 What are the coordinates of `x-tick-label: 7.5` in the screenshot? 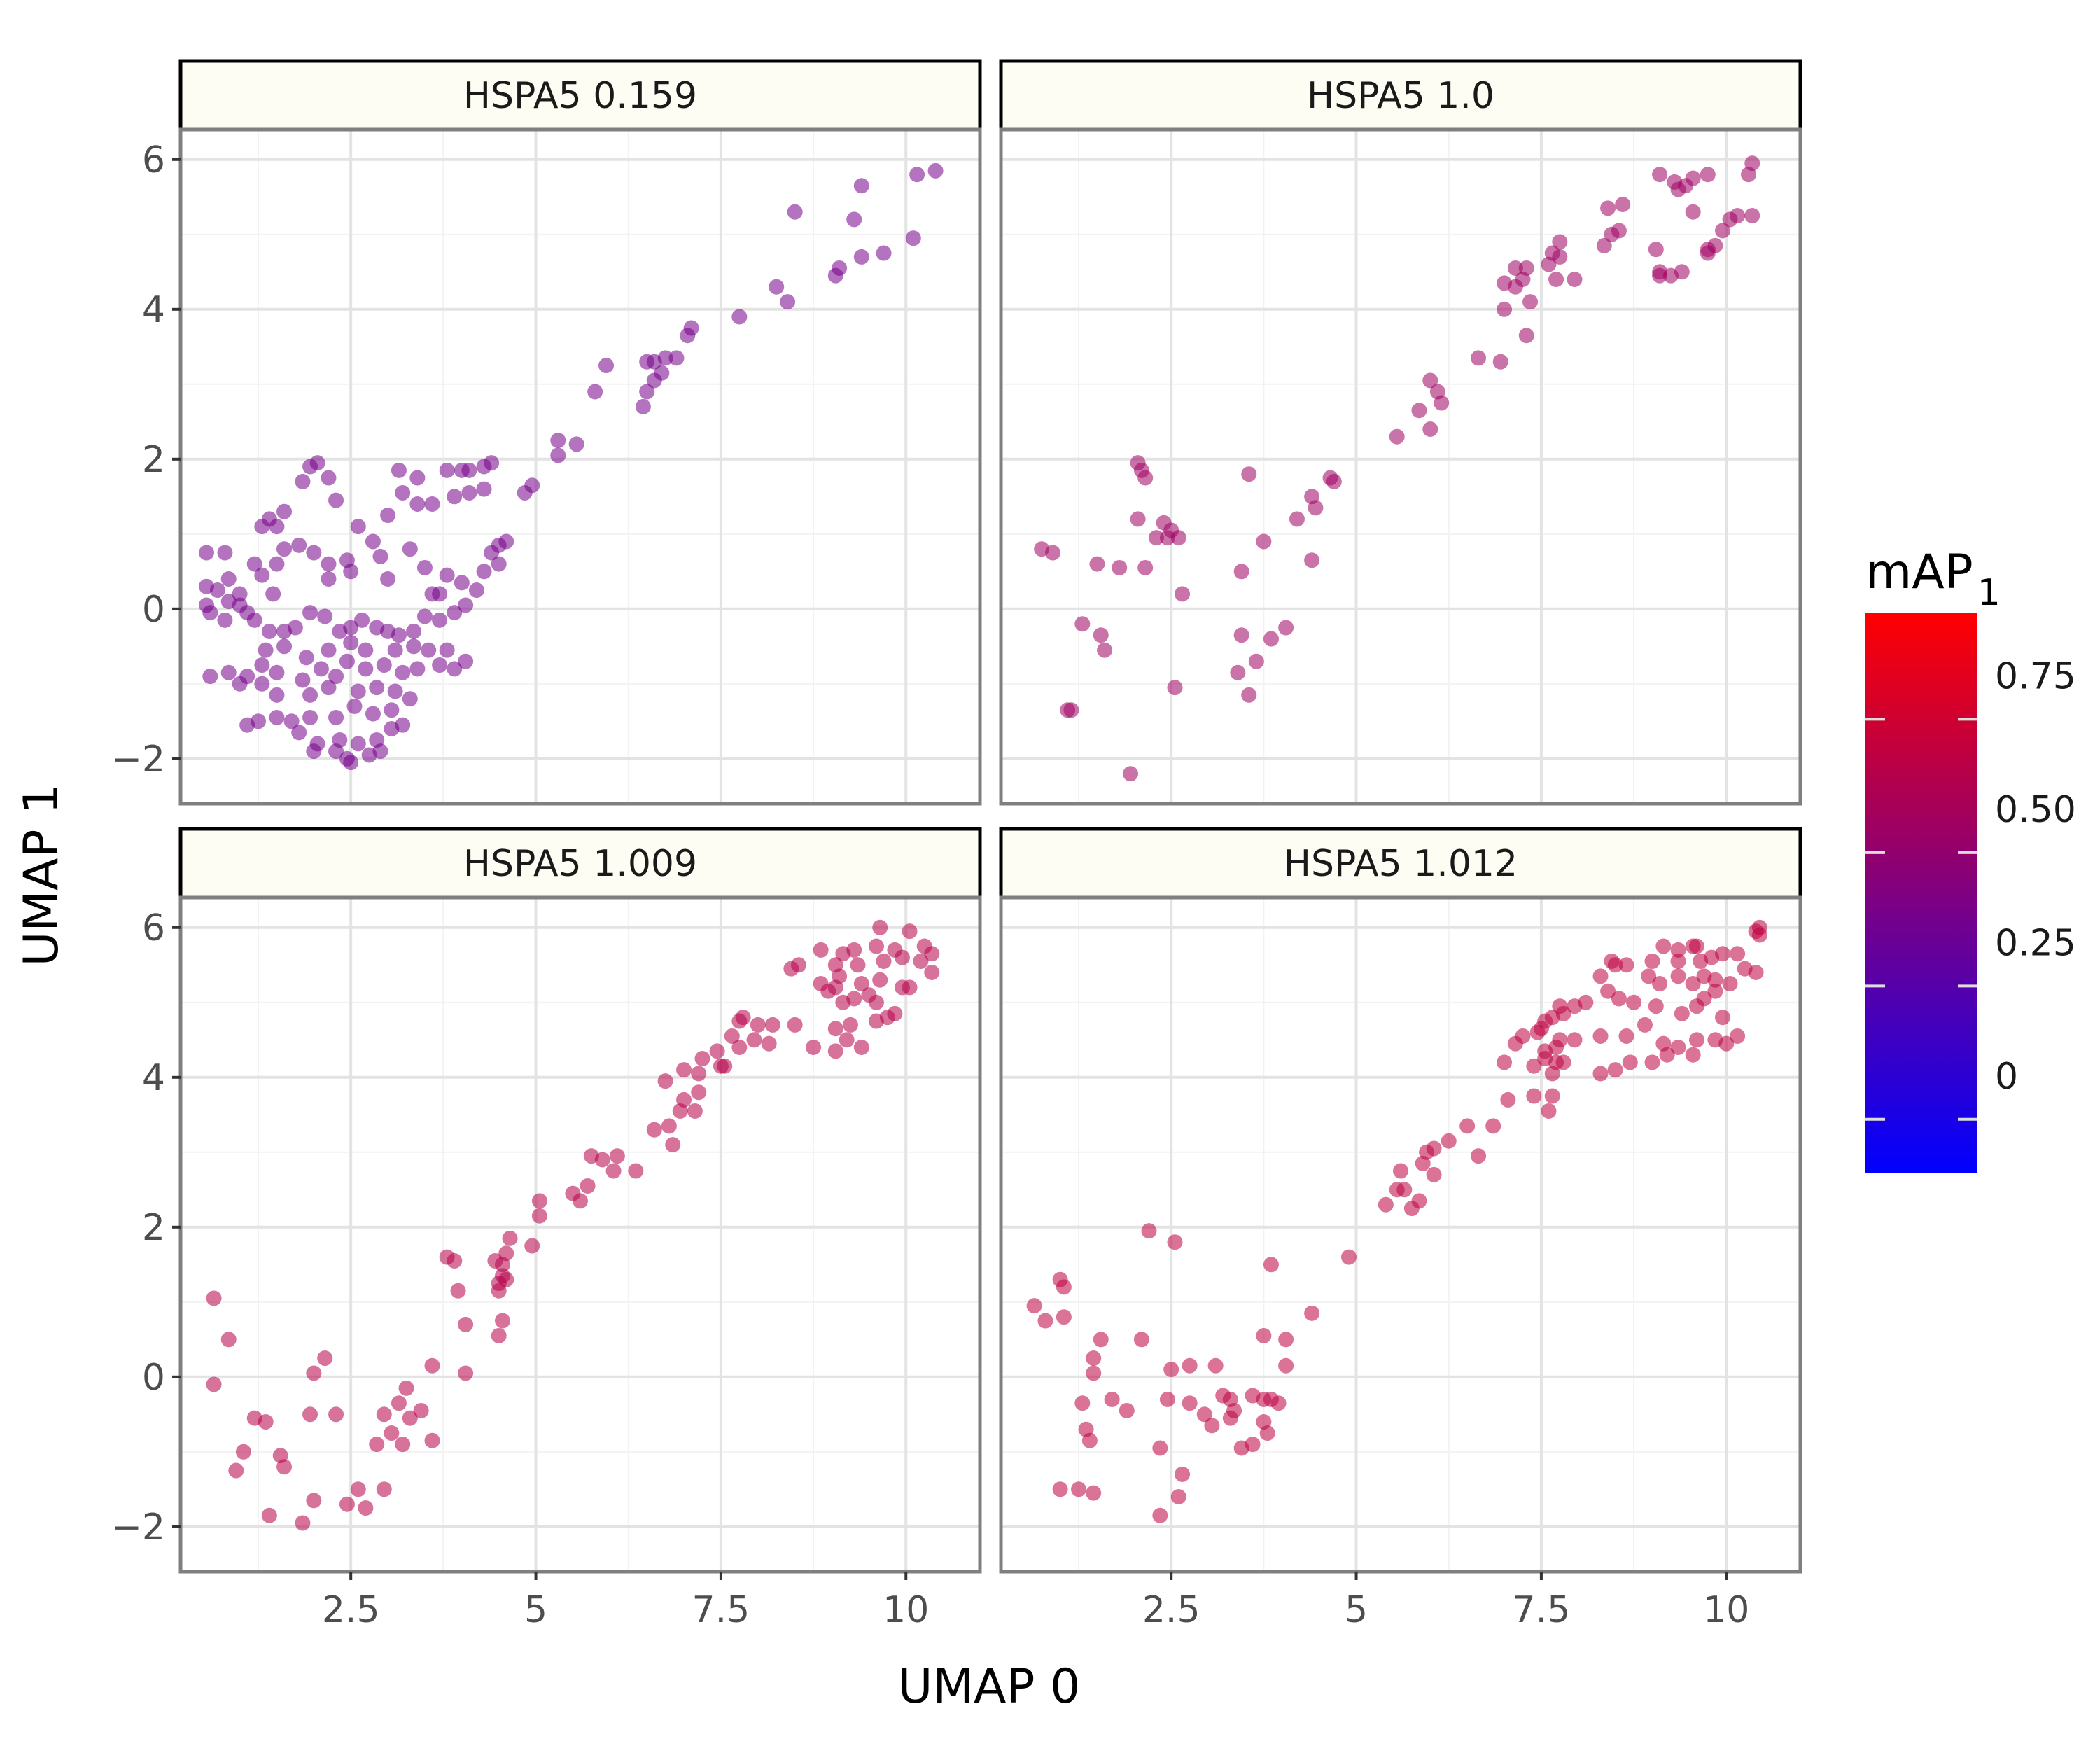 It's located at (721, 1610).